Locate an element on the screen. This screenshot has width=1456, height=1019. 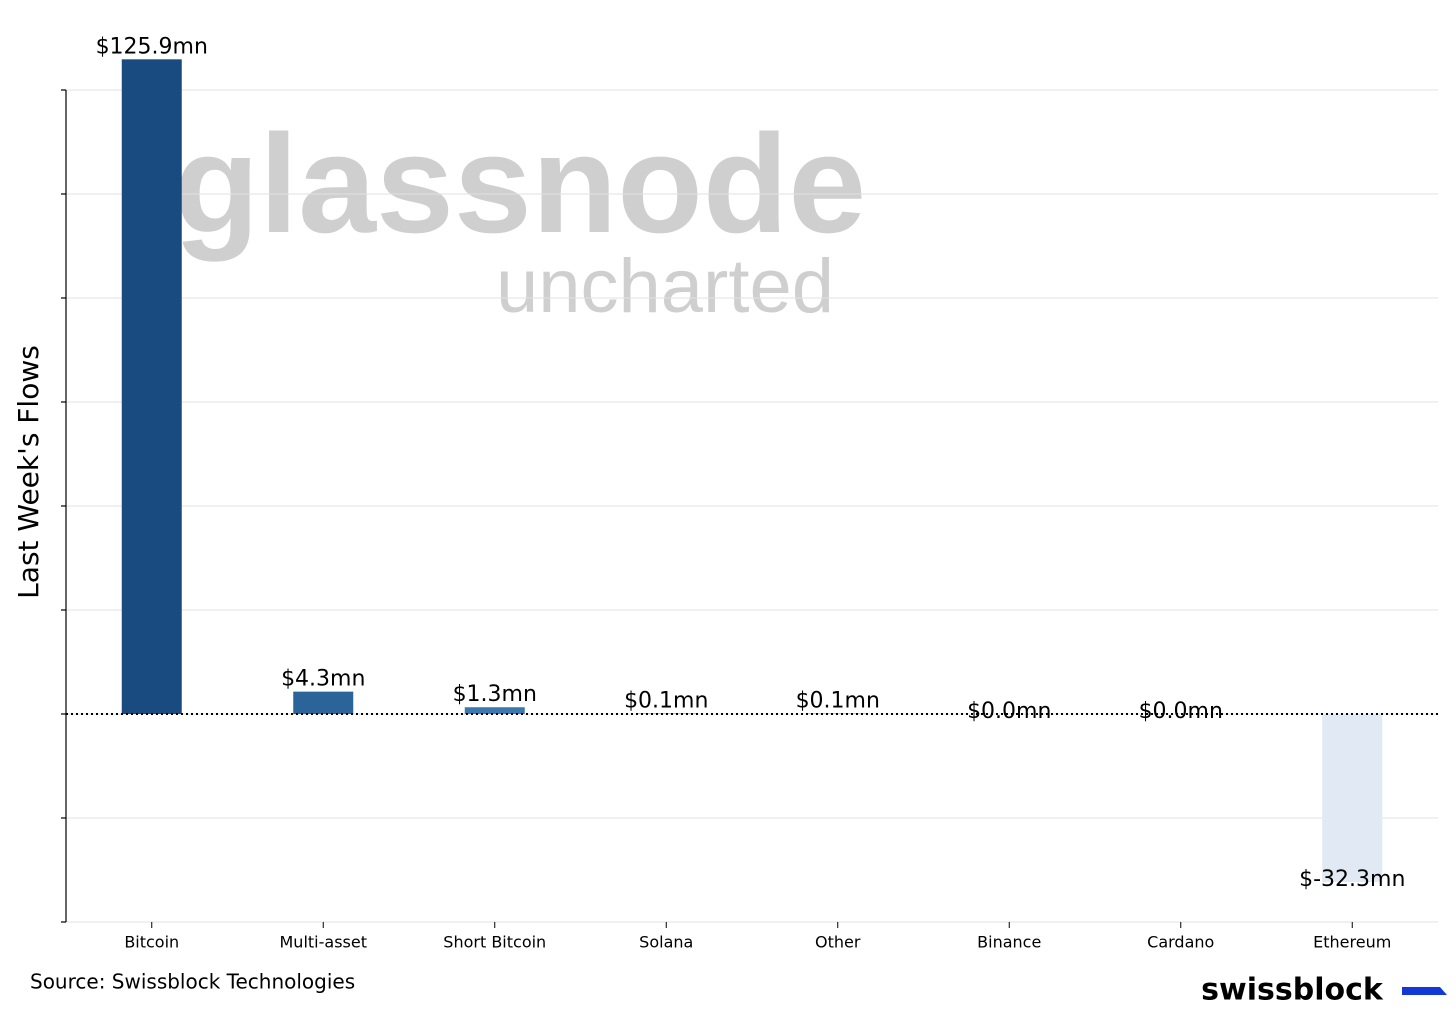
value-label: $125.9mn is located at coordinates (152, 46).